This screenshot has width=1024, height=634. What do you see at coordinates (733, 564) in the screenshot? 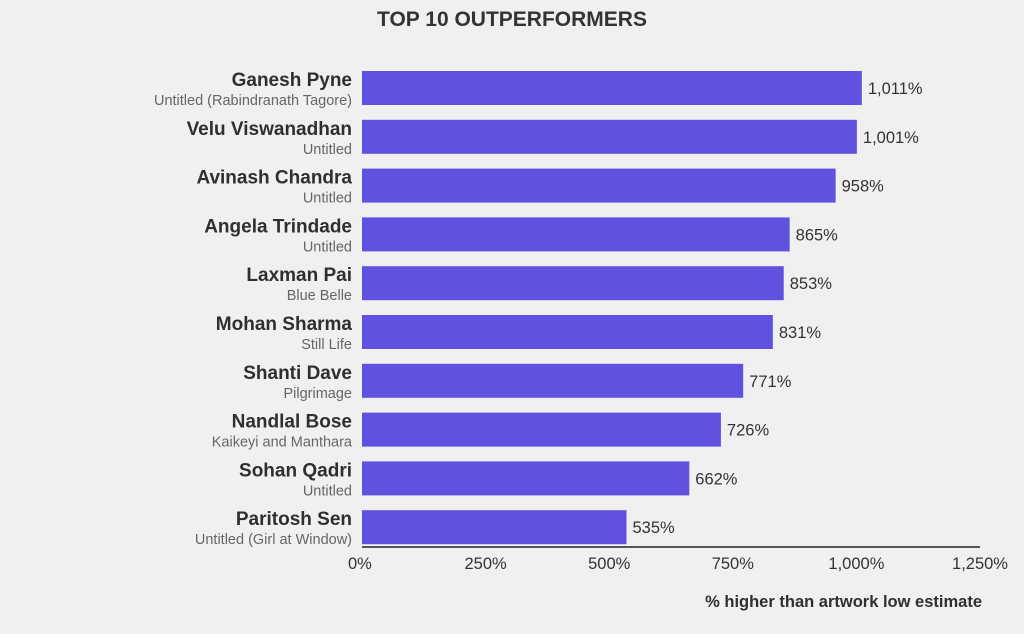
I see `x-tick-label: 750%` at bounding box center [733, 564].